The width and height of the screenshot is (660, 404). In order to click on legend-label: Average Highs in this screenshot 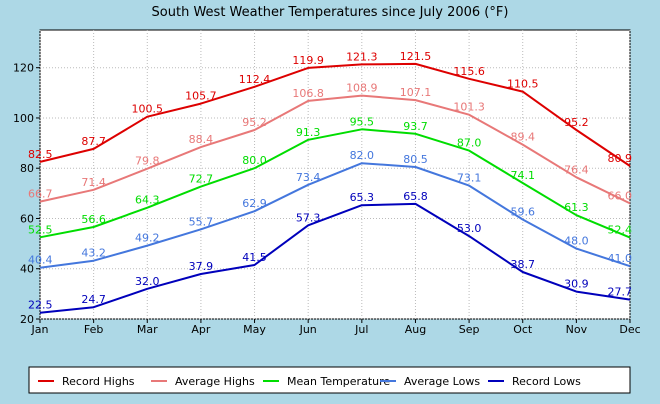, I will do `click(215, 381)`.